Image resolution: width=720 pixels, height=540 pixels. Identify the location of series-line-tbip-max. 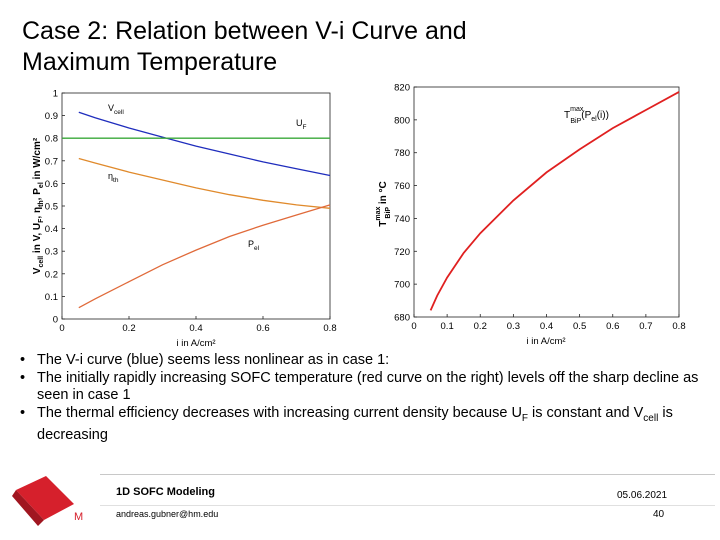
(554, 201).